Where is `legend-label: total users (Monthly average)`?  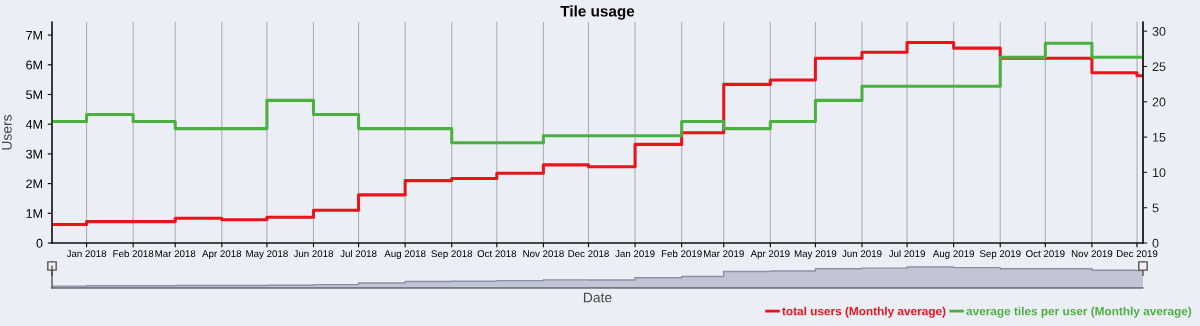
legend-label: total users (Monthly average) is located at coordinates (864, 312).